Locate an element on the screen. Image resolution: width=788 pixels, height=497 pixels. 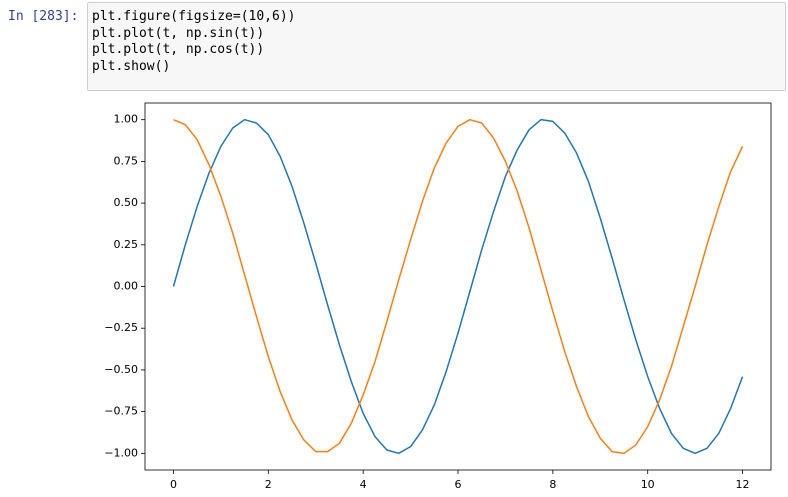
x-tick-label: 10 is located at coordinates (648, 484).